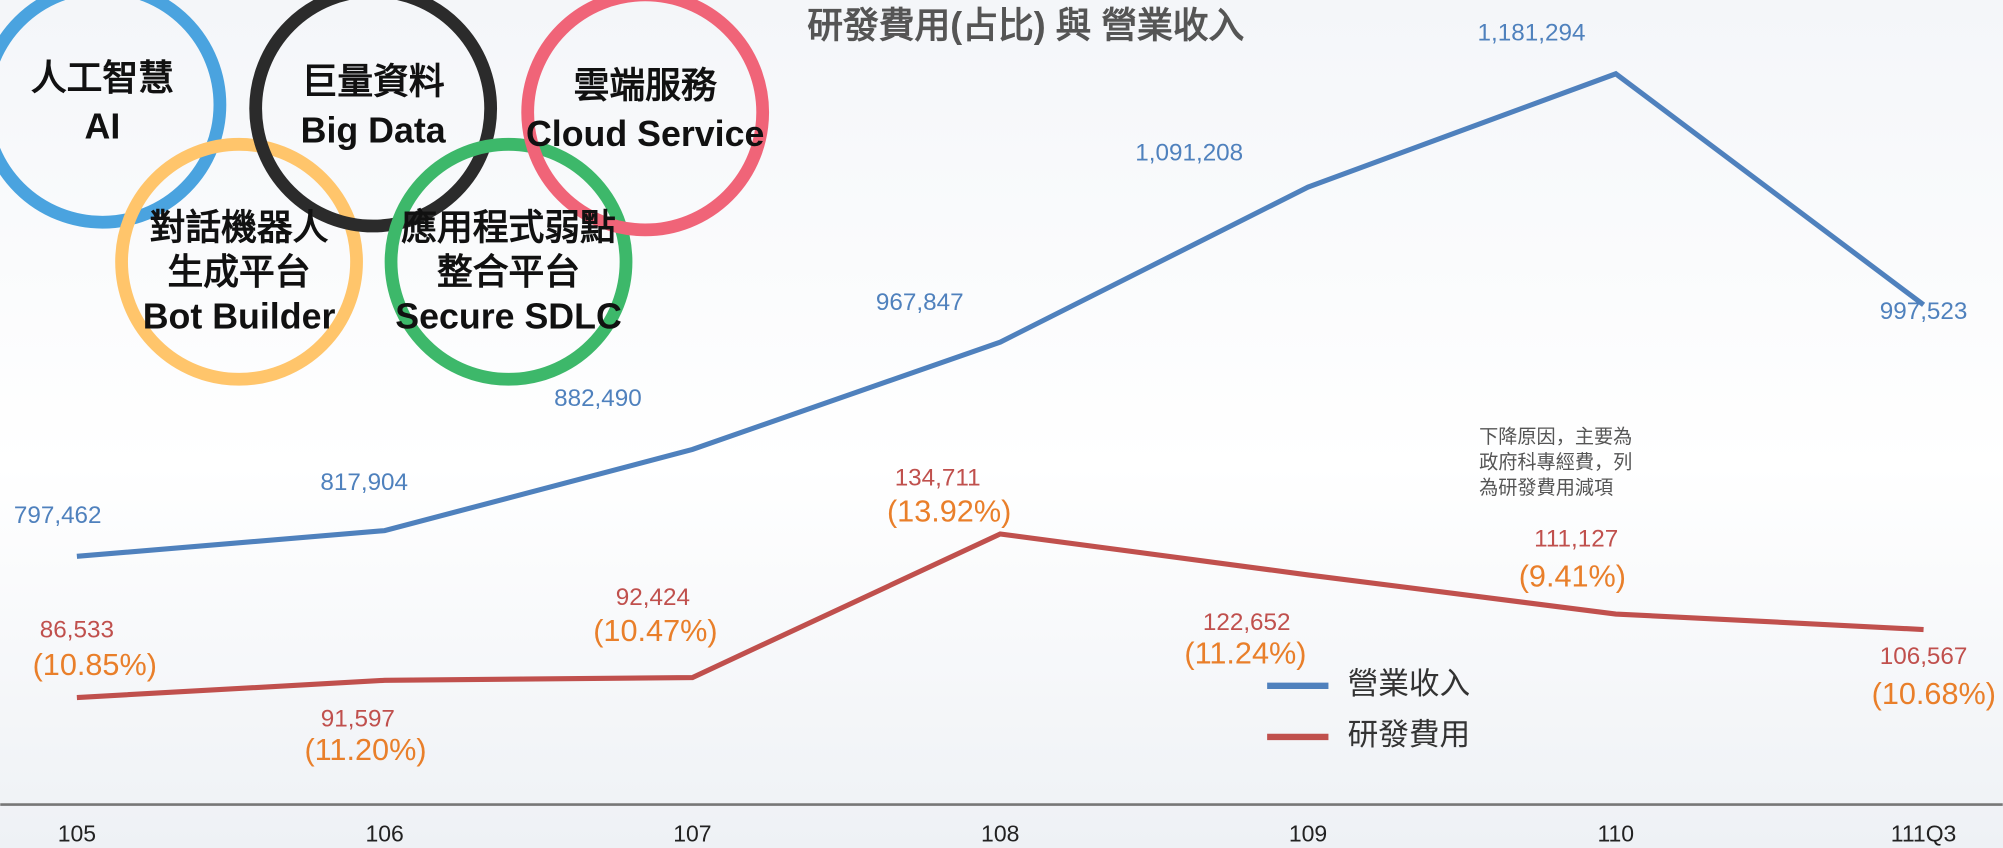  Describe the element at coordinates (364, 482) in the screenshot. I see `value-label: 817,904` at that location.